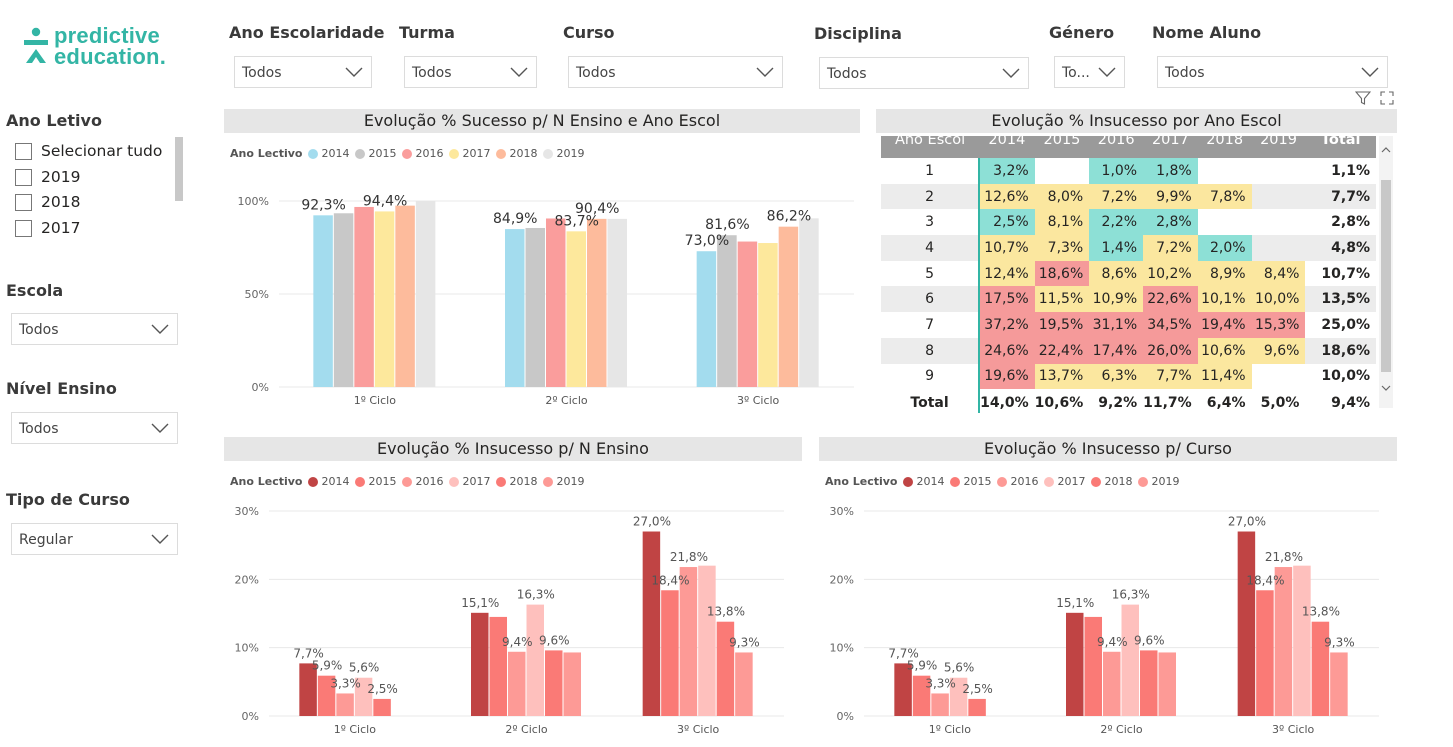 The height and width of the screenshot is (747, 1453). Describe the element at coordinates (1386, 276) in the screenshot. I see `matrix-scrollbar-thumb` at that location.